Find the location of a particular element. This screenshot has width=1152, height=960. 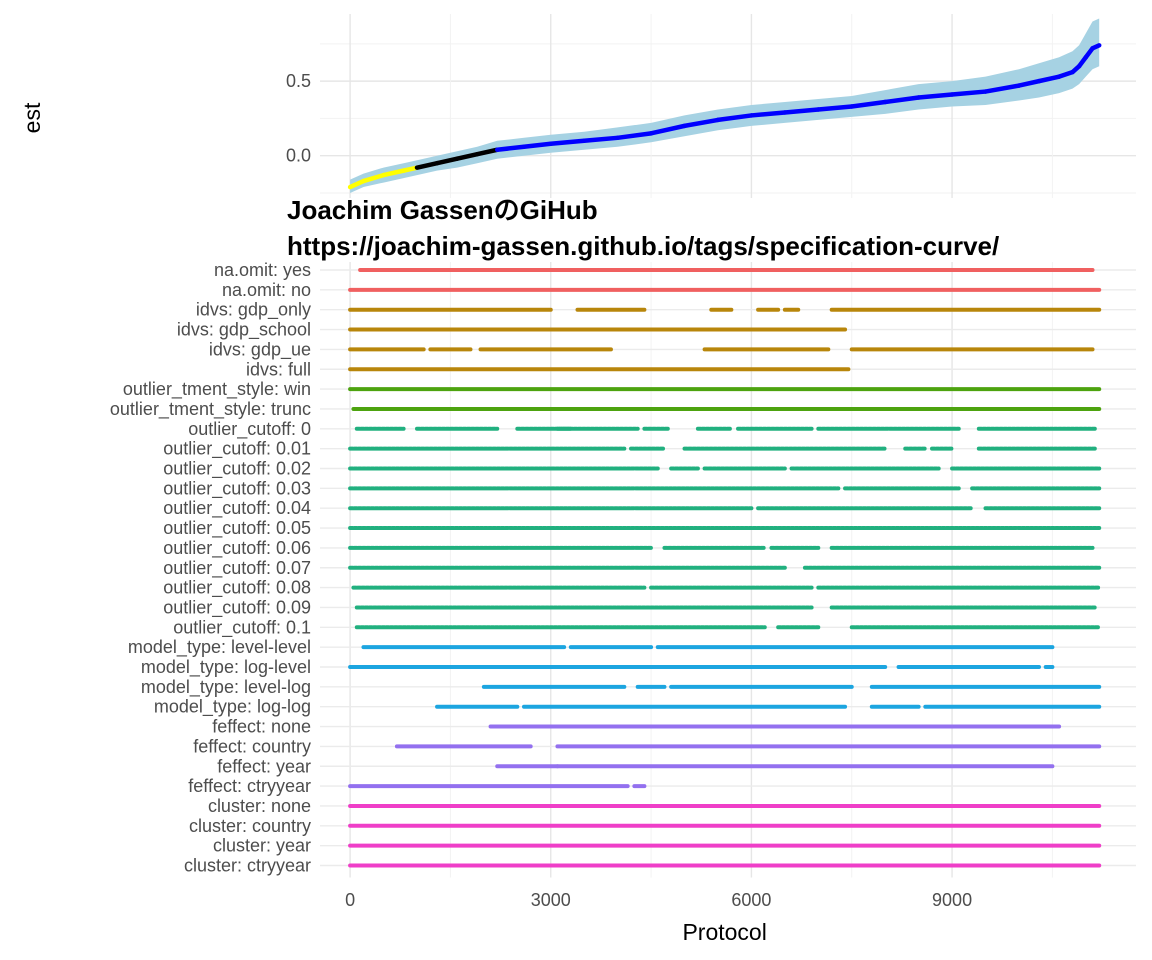

overlay-title-line-1: Joachim GassenのGiHub is located at coordinates (442, 210).